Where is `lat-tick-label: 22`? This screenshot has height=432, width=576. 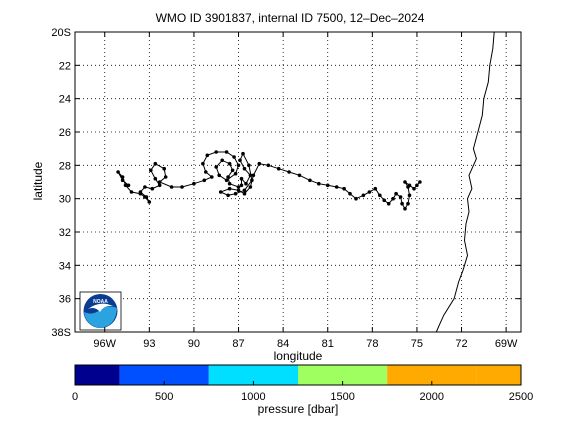 lat-tick-label: 22 is located at coordinates (65, 66).